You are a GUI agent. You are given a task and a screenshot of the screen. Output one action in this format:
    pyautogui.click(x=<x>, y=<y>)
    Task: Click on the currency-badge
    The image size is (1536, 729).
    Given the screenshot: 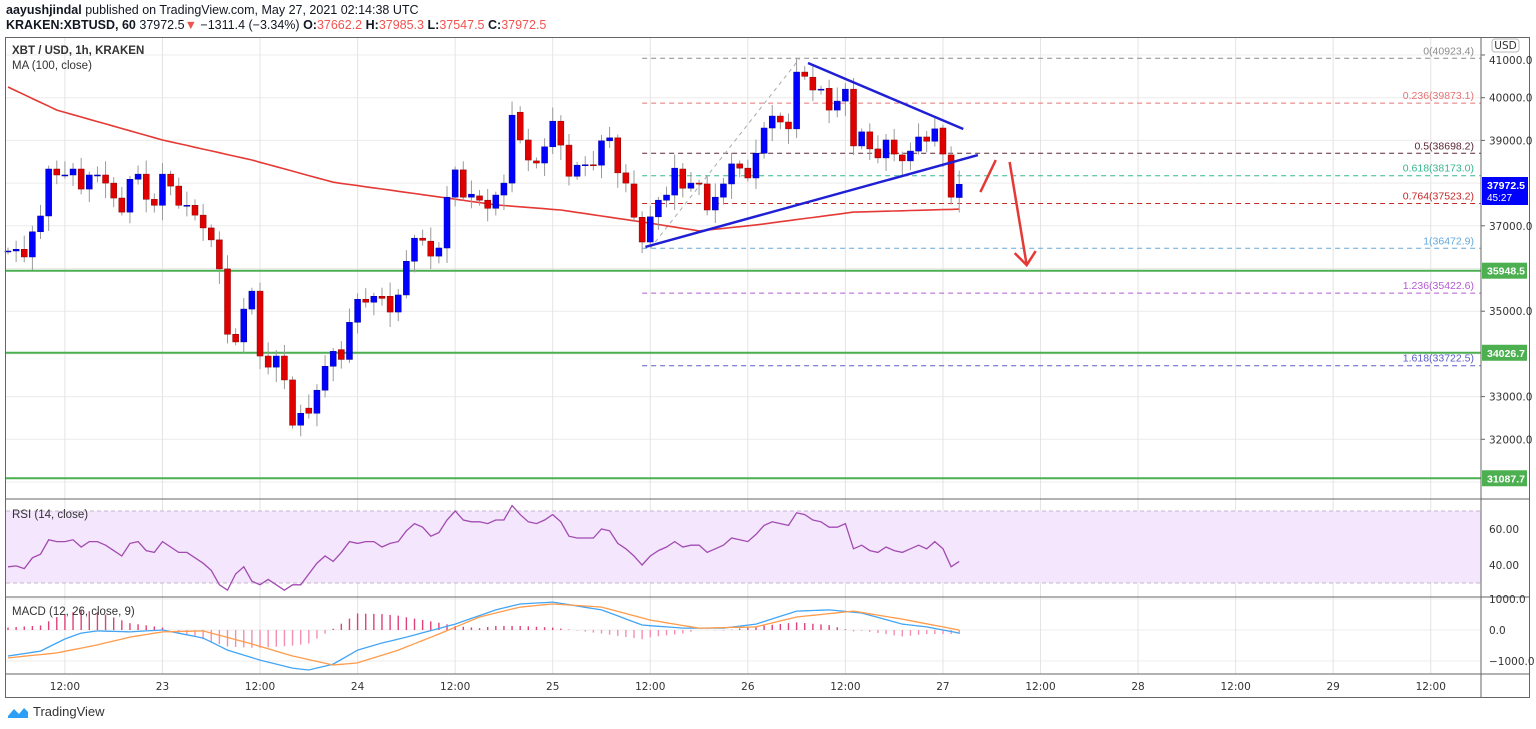 What is the action you would take?
    pyautogui.click(x=1505, y=45)
    